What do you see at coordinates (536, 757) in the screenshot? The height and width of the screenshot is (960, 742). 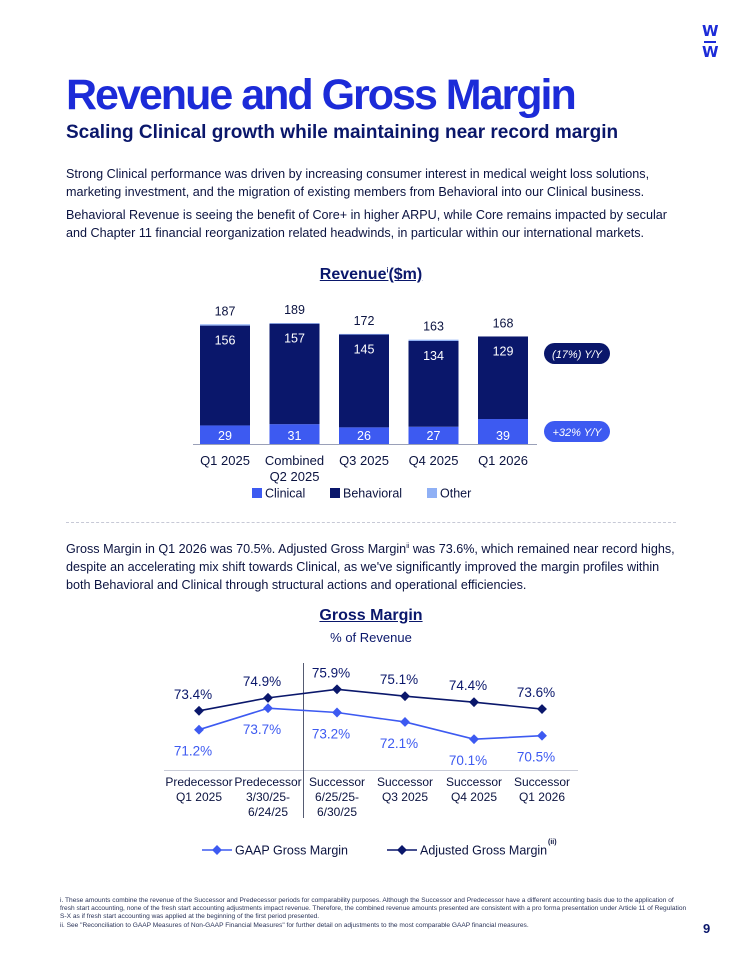 I see `gaap-value-label: 70.5%` at bounding box center [536, 757].